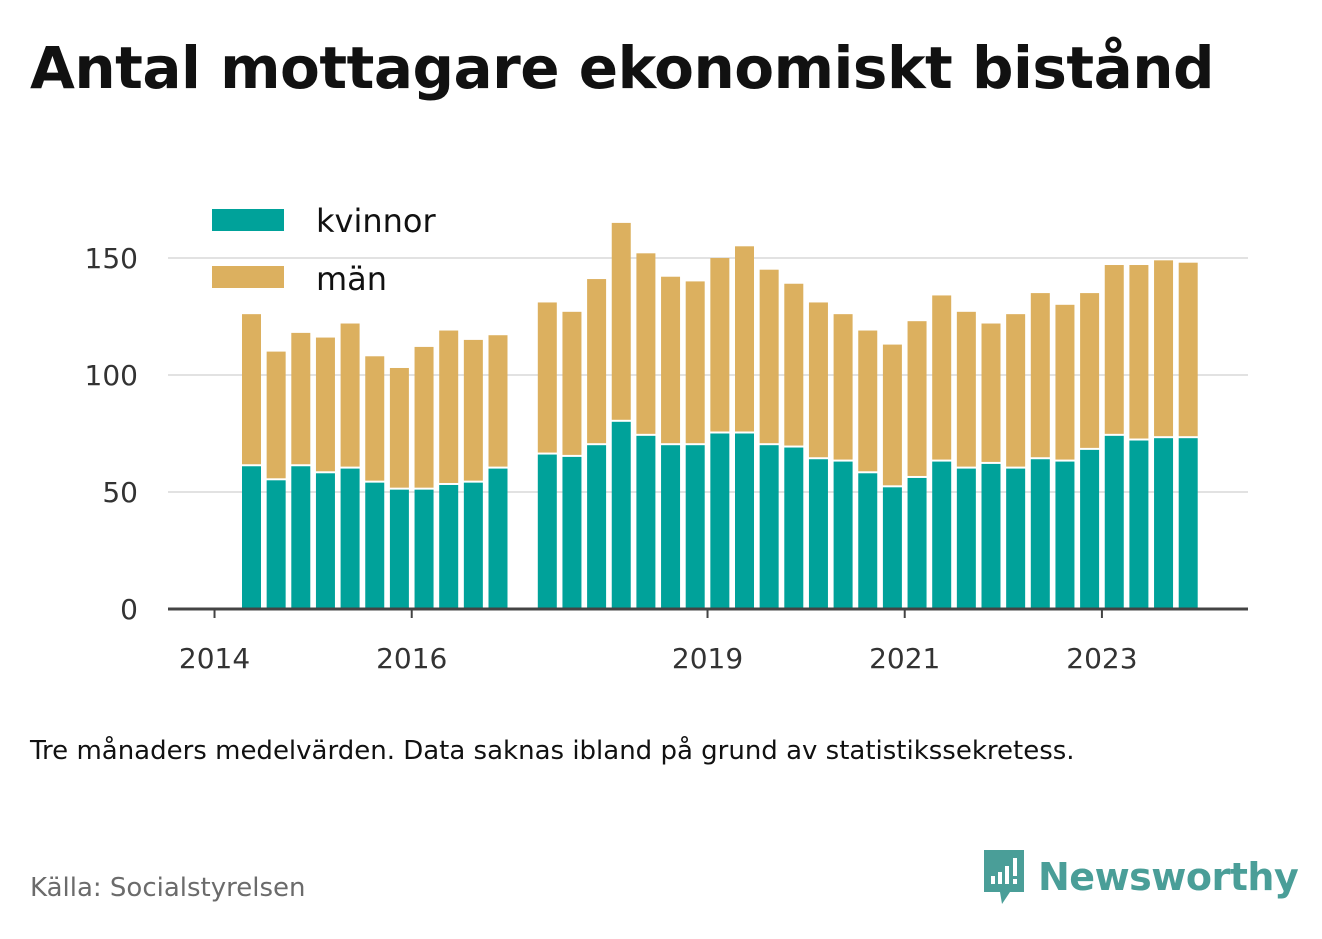  What do you see at coordinates (1164, 348) in the screenshot?
I see `bar-man-2023-Q3` at bounding box center [1164, 348].